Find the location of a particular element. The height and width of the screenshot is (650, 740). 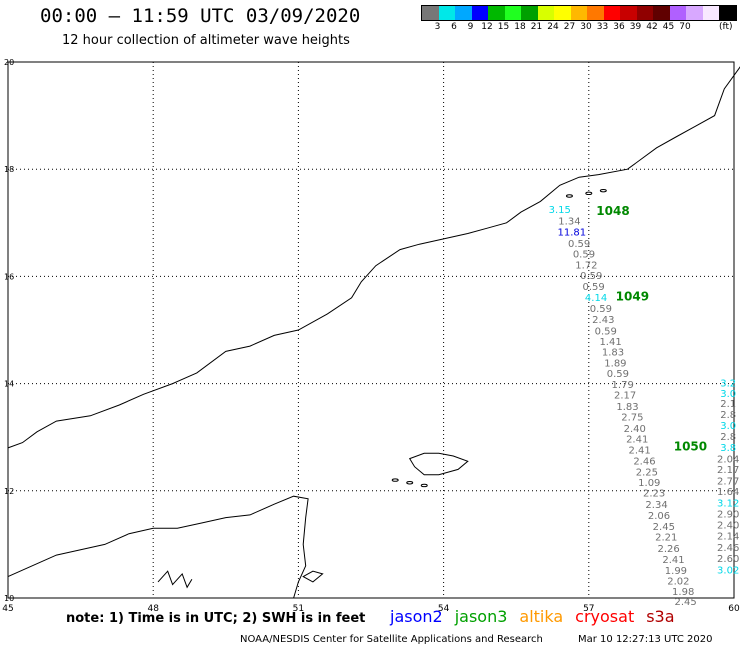

wave-height-value: 2.75 is located at coordinates (632, 418).